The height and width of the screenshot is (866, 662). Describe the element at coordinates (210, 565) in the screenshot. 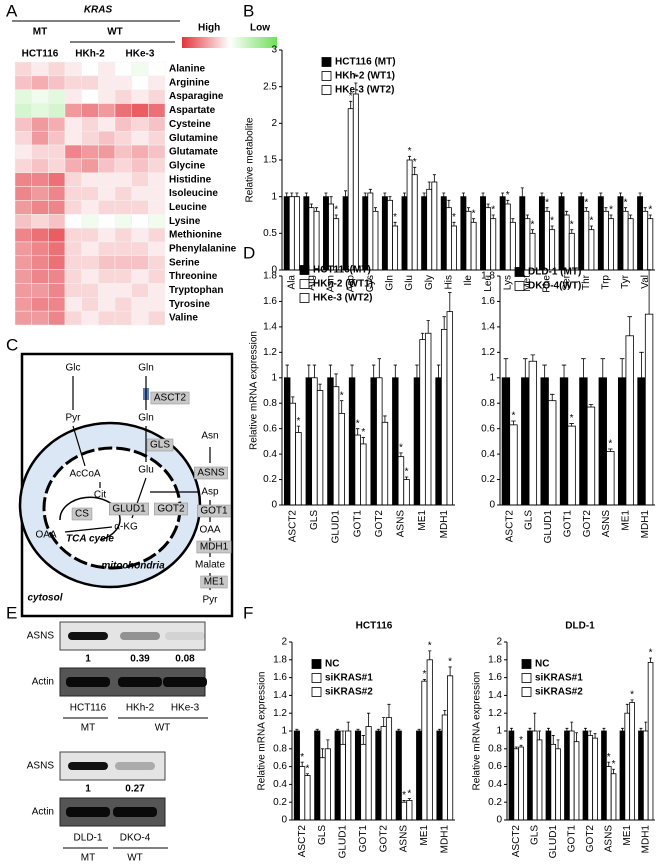

I see `diagram-label: Malate` at that location.